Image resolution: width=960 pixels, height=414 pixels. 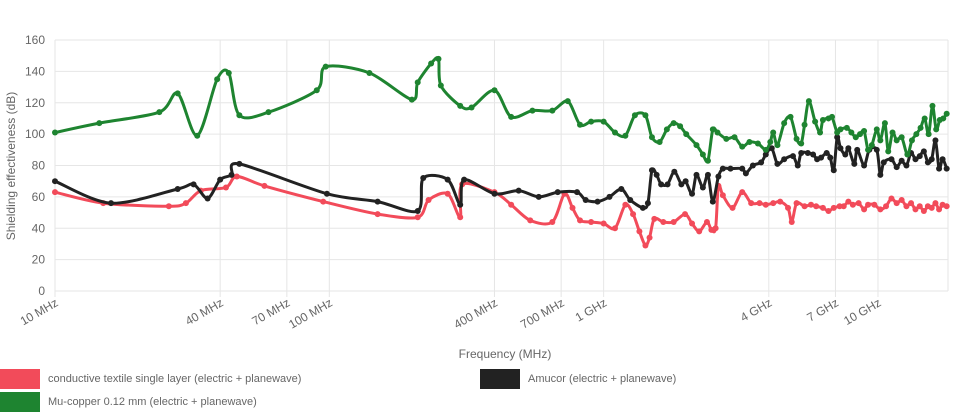 I want to click on legend-item-amucor: Amucor (electric + planewave), so click(x=578, y=379).